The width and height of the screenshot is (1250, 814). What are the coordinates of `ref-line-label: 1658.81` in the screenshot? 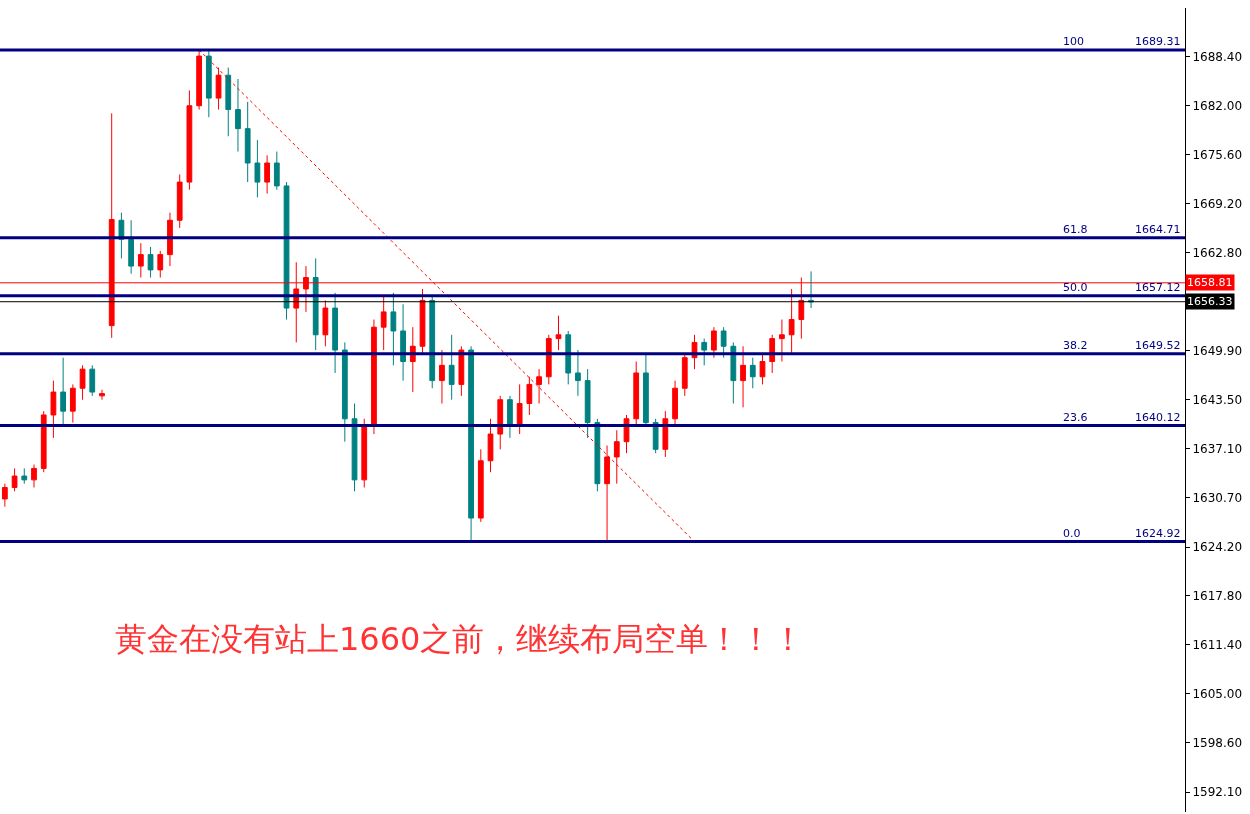 It's located at (1210, 282).